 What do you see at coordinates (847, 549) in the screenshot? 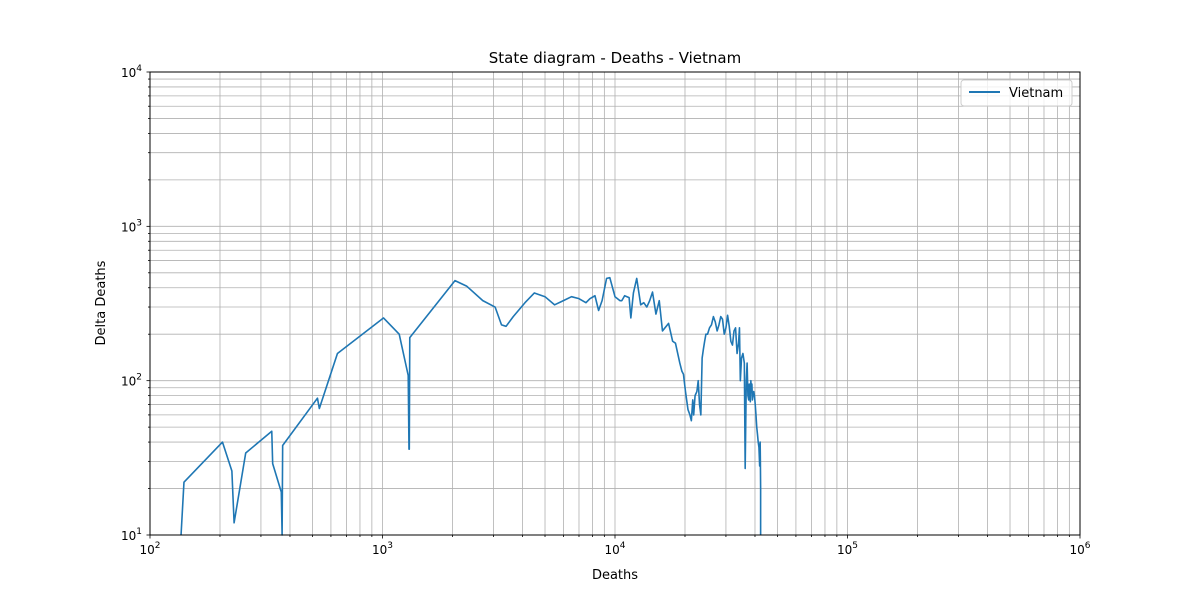
I see `x-tick-label: 10⁵` at bounding box center [847, 549].